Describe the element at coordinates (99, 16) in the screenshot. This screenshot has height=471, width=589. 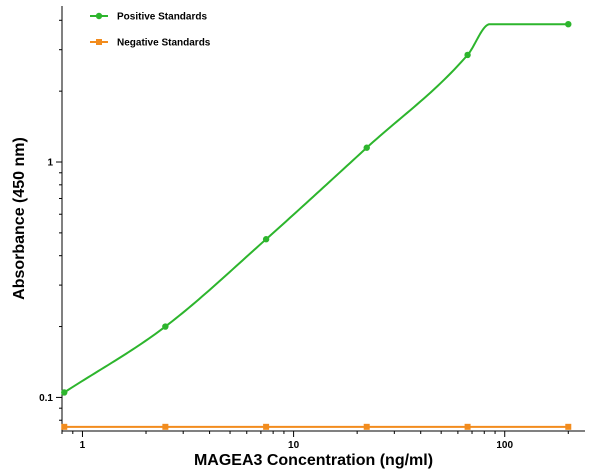
I see `legend-marker-positive` at that location.